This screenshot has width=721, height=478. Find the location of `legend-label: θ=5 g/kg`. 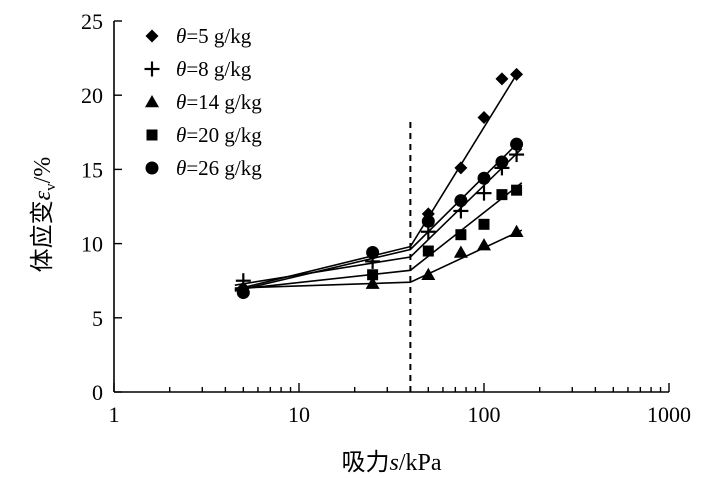

legend-label: θ=5 g/kg is located at coordinates (214, 36).